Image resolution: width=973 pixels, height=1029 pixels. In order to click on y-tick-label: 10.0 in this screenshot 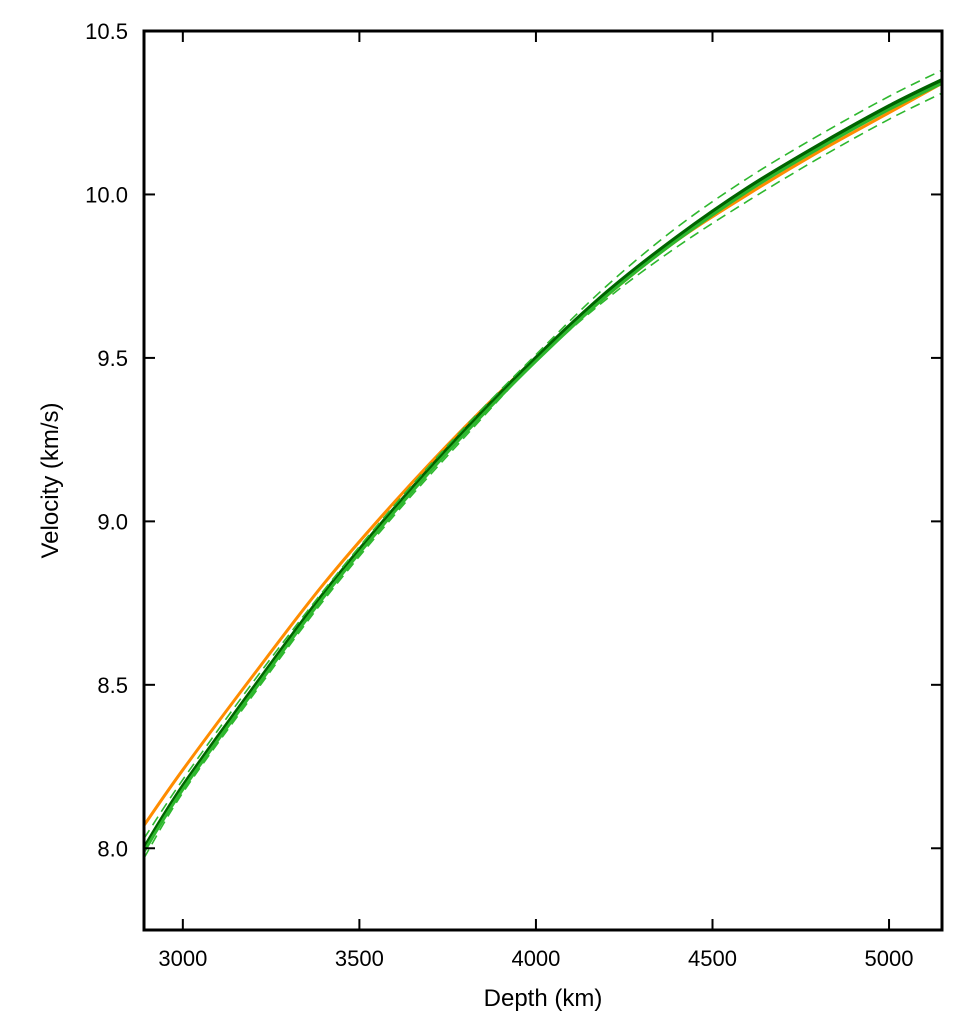, I will do `click(106, 194)`.